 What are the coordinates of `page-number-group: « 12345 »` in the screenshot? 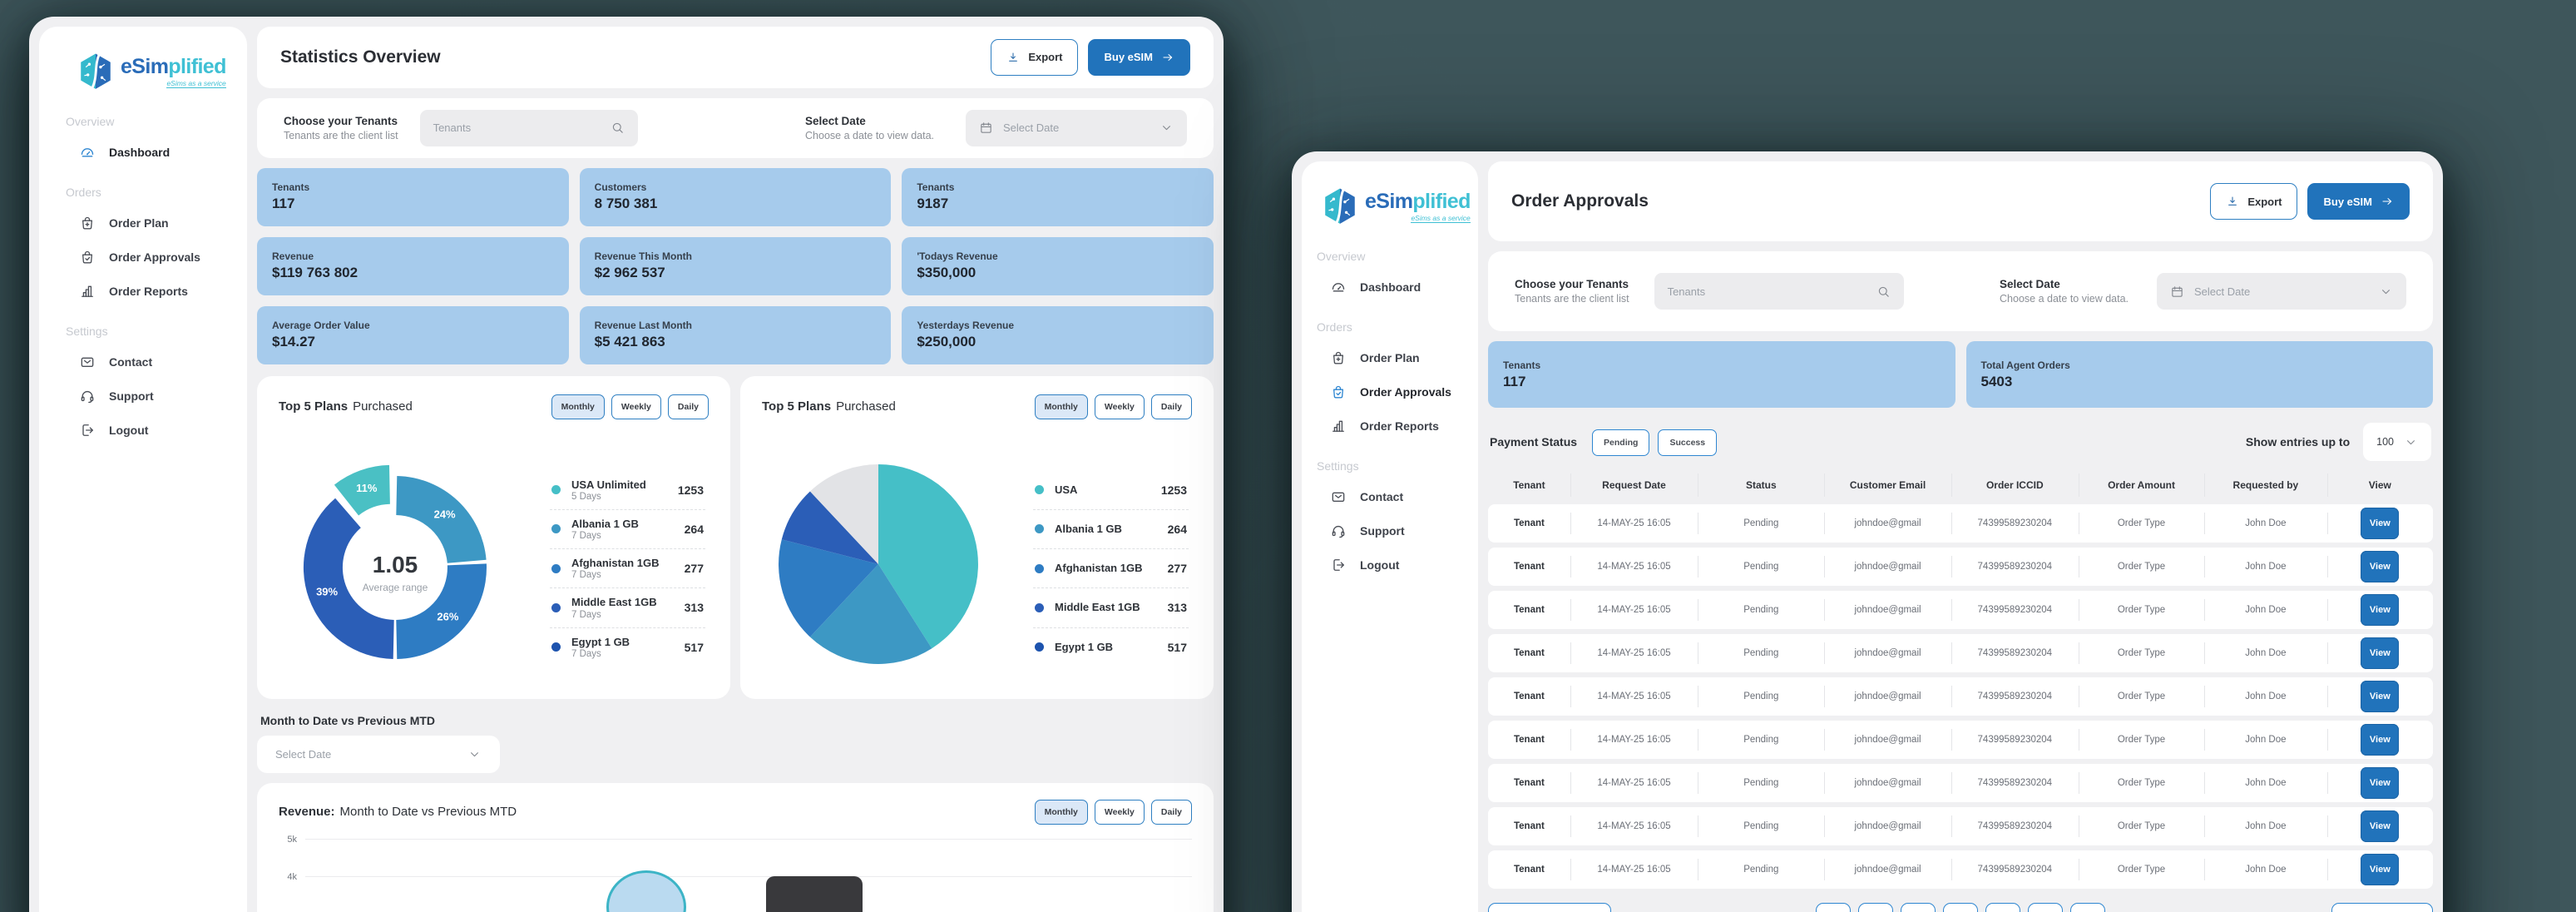 It's located at (1961, 907).